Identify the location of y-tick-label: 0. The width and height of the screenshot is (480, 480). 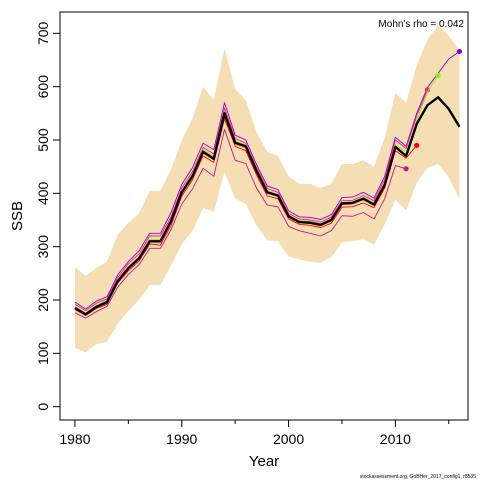
(43, 407).